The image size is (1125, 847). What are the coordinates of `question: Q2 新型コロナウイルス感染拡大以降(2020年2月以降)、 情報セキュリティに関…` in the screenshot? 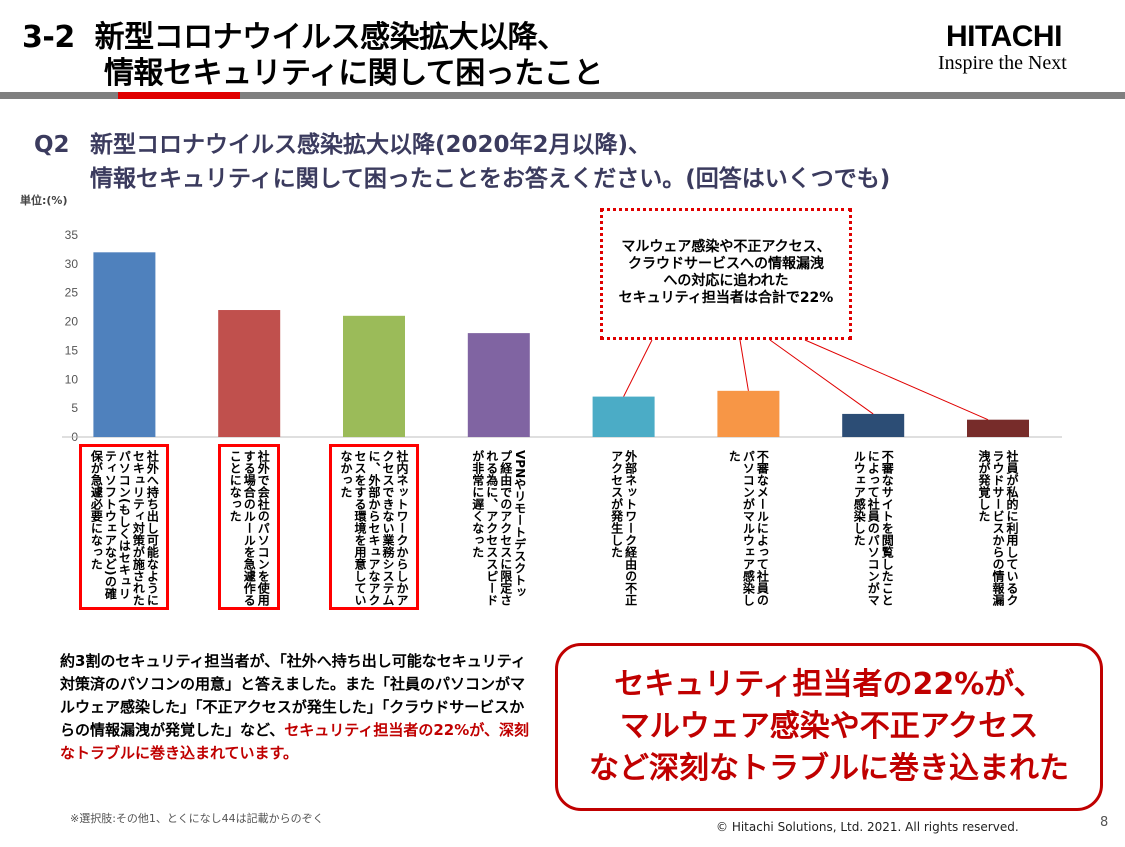 It's located at (462, 162).